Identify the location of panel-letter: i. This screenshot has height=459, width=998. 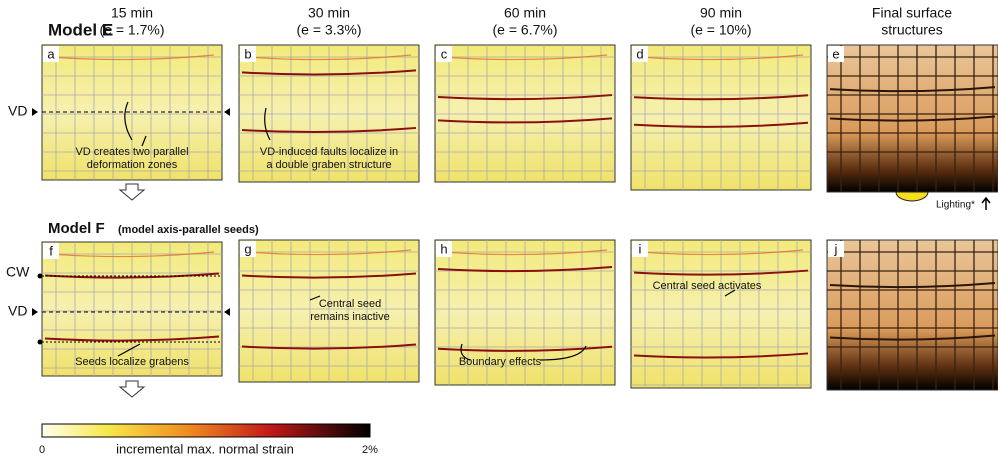
(640, 248).